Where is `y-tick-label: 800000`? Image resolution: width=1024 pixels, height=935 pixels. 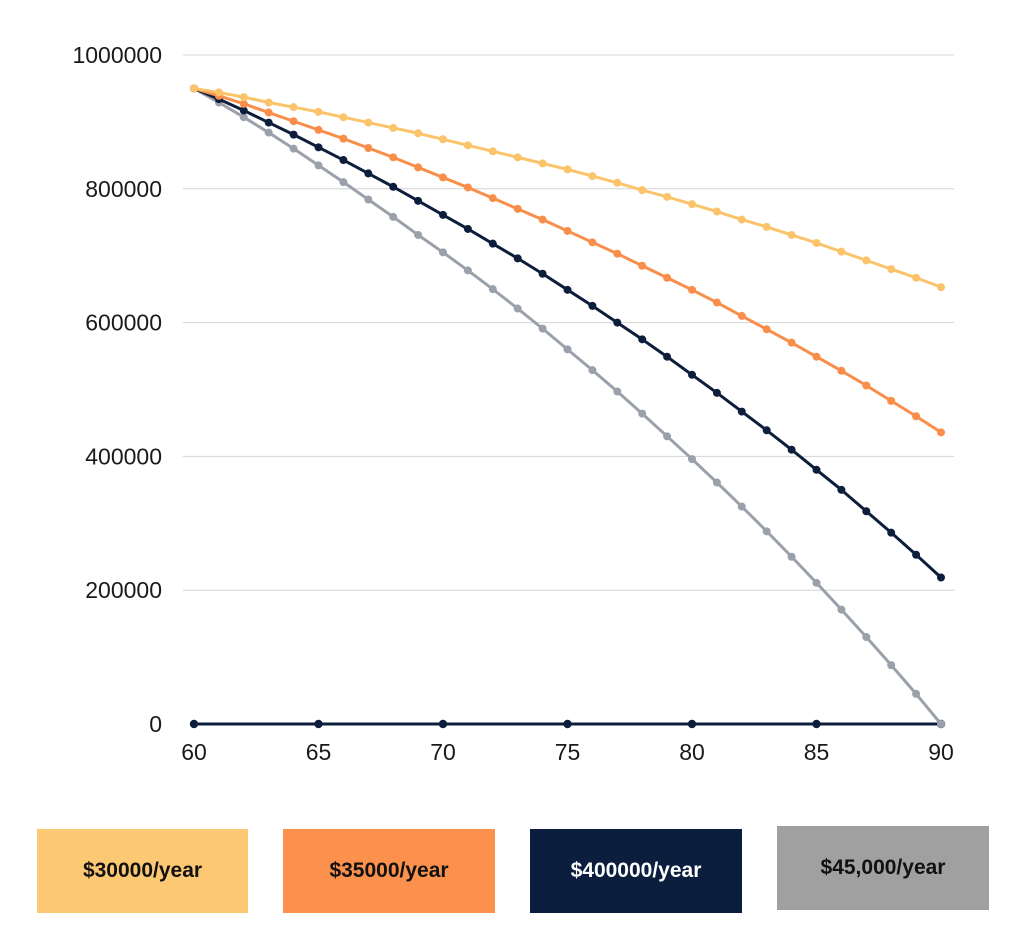 y-tick-label: 800000 is located at coordinates (123, 189).